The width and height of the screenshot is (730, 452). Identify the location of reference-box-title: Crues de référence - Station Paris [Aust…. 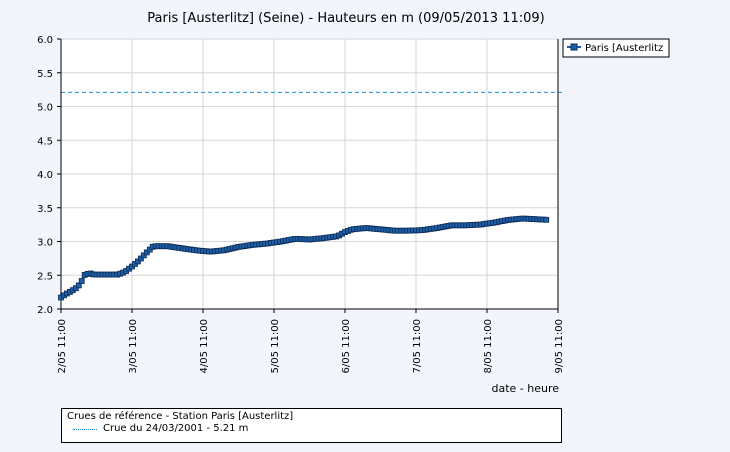
(180, 416).